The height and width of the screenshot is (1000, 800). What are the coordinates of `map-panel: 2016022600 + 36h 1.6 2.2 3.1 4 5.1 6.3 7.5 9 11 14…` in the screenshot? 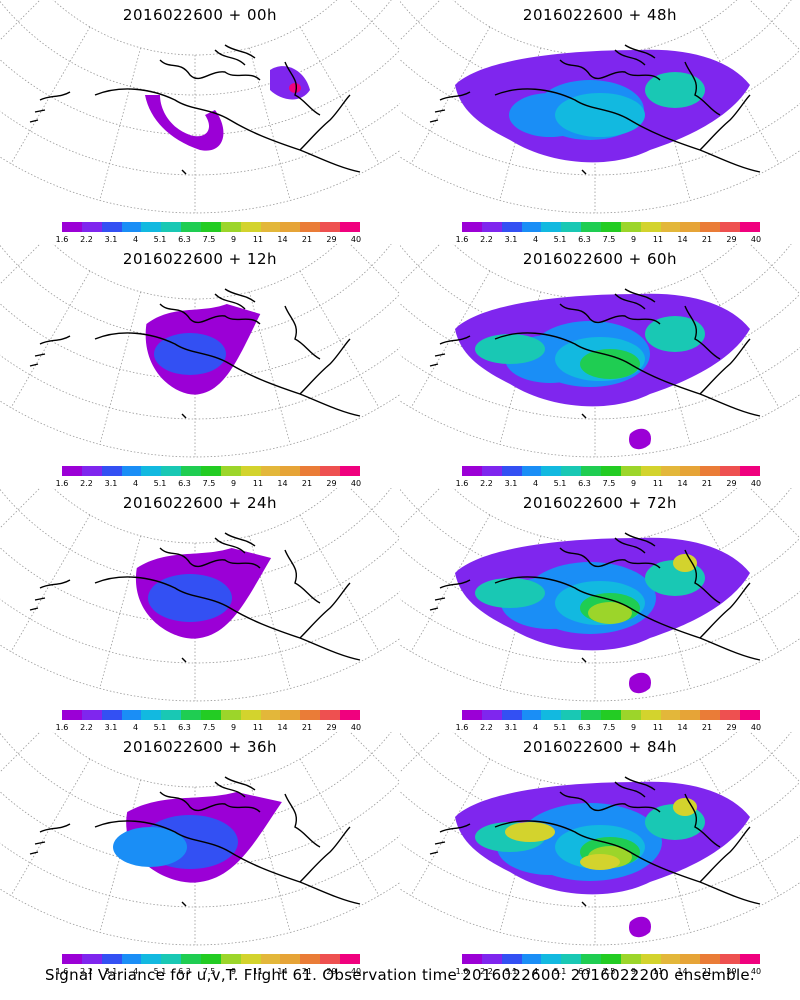 It's located at (200, 854).